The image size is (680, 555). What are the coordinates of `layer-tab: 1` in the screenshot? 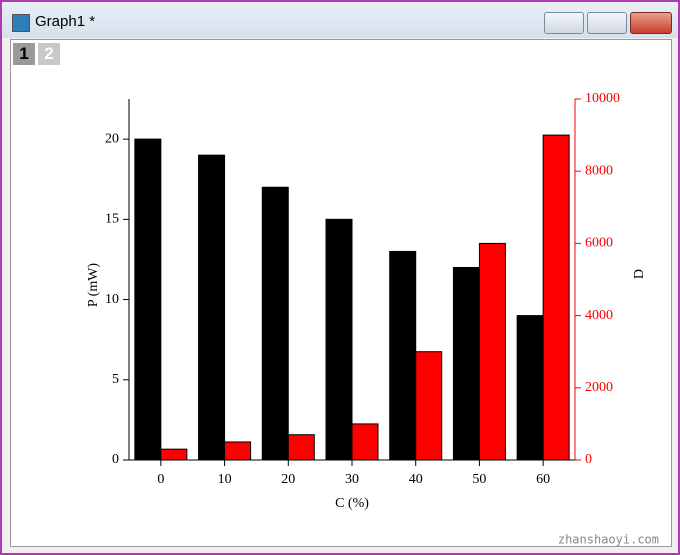 It's located at (24, 54).